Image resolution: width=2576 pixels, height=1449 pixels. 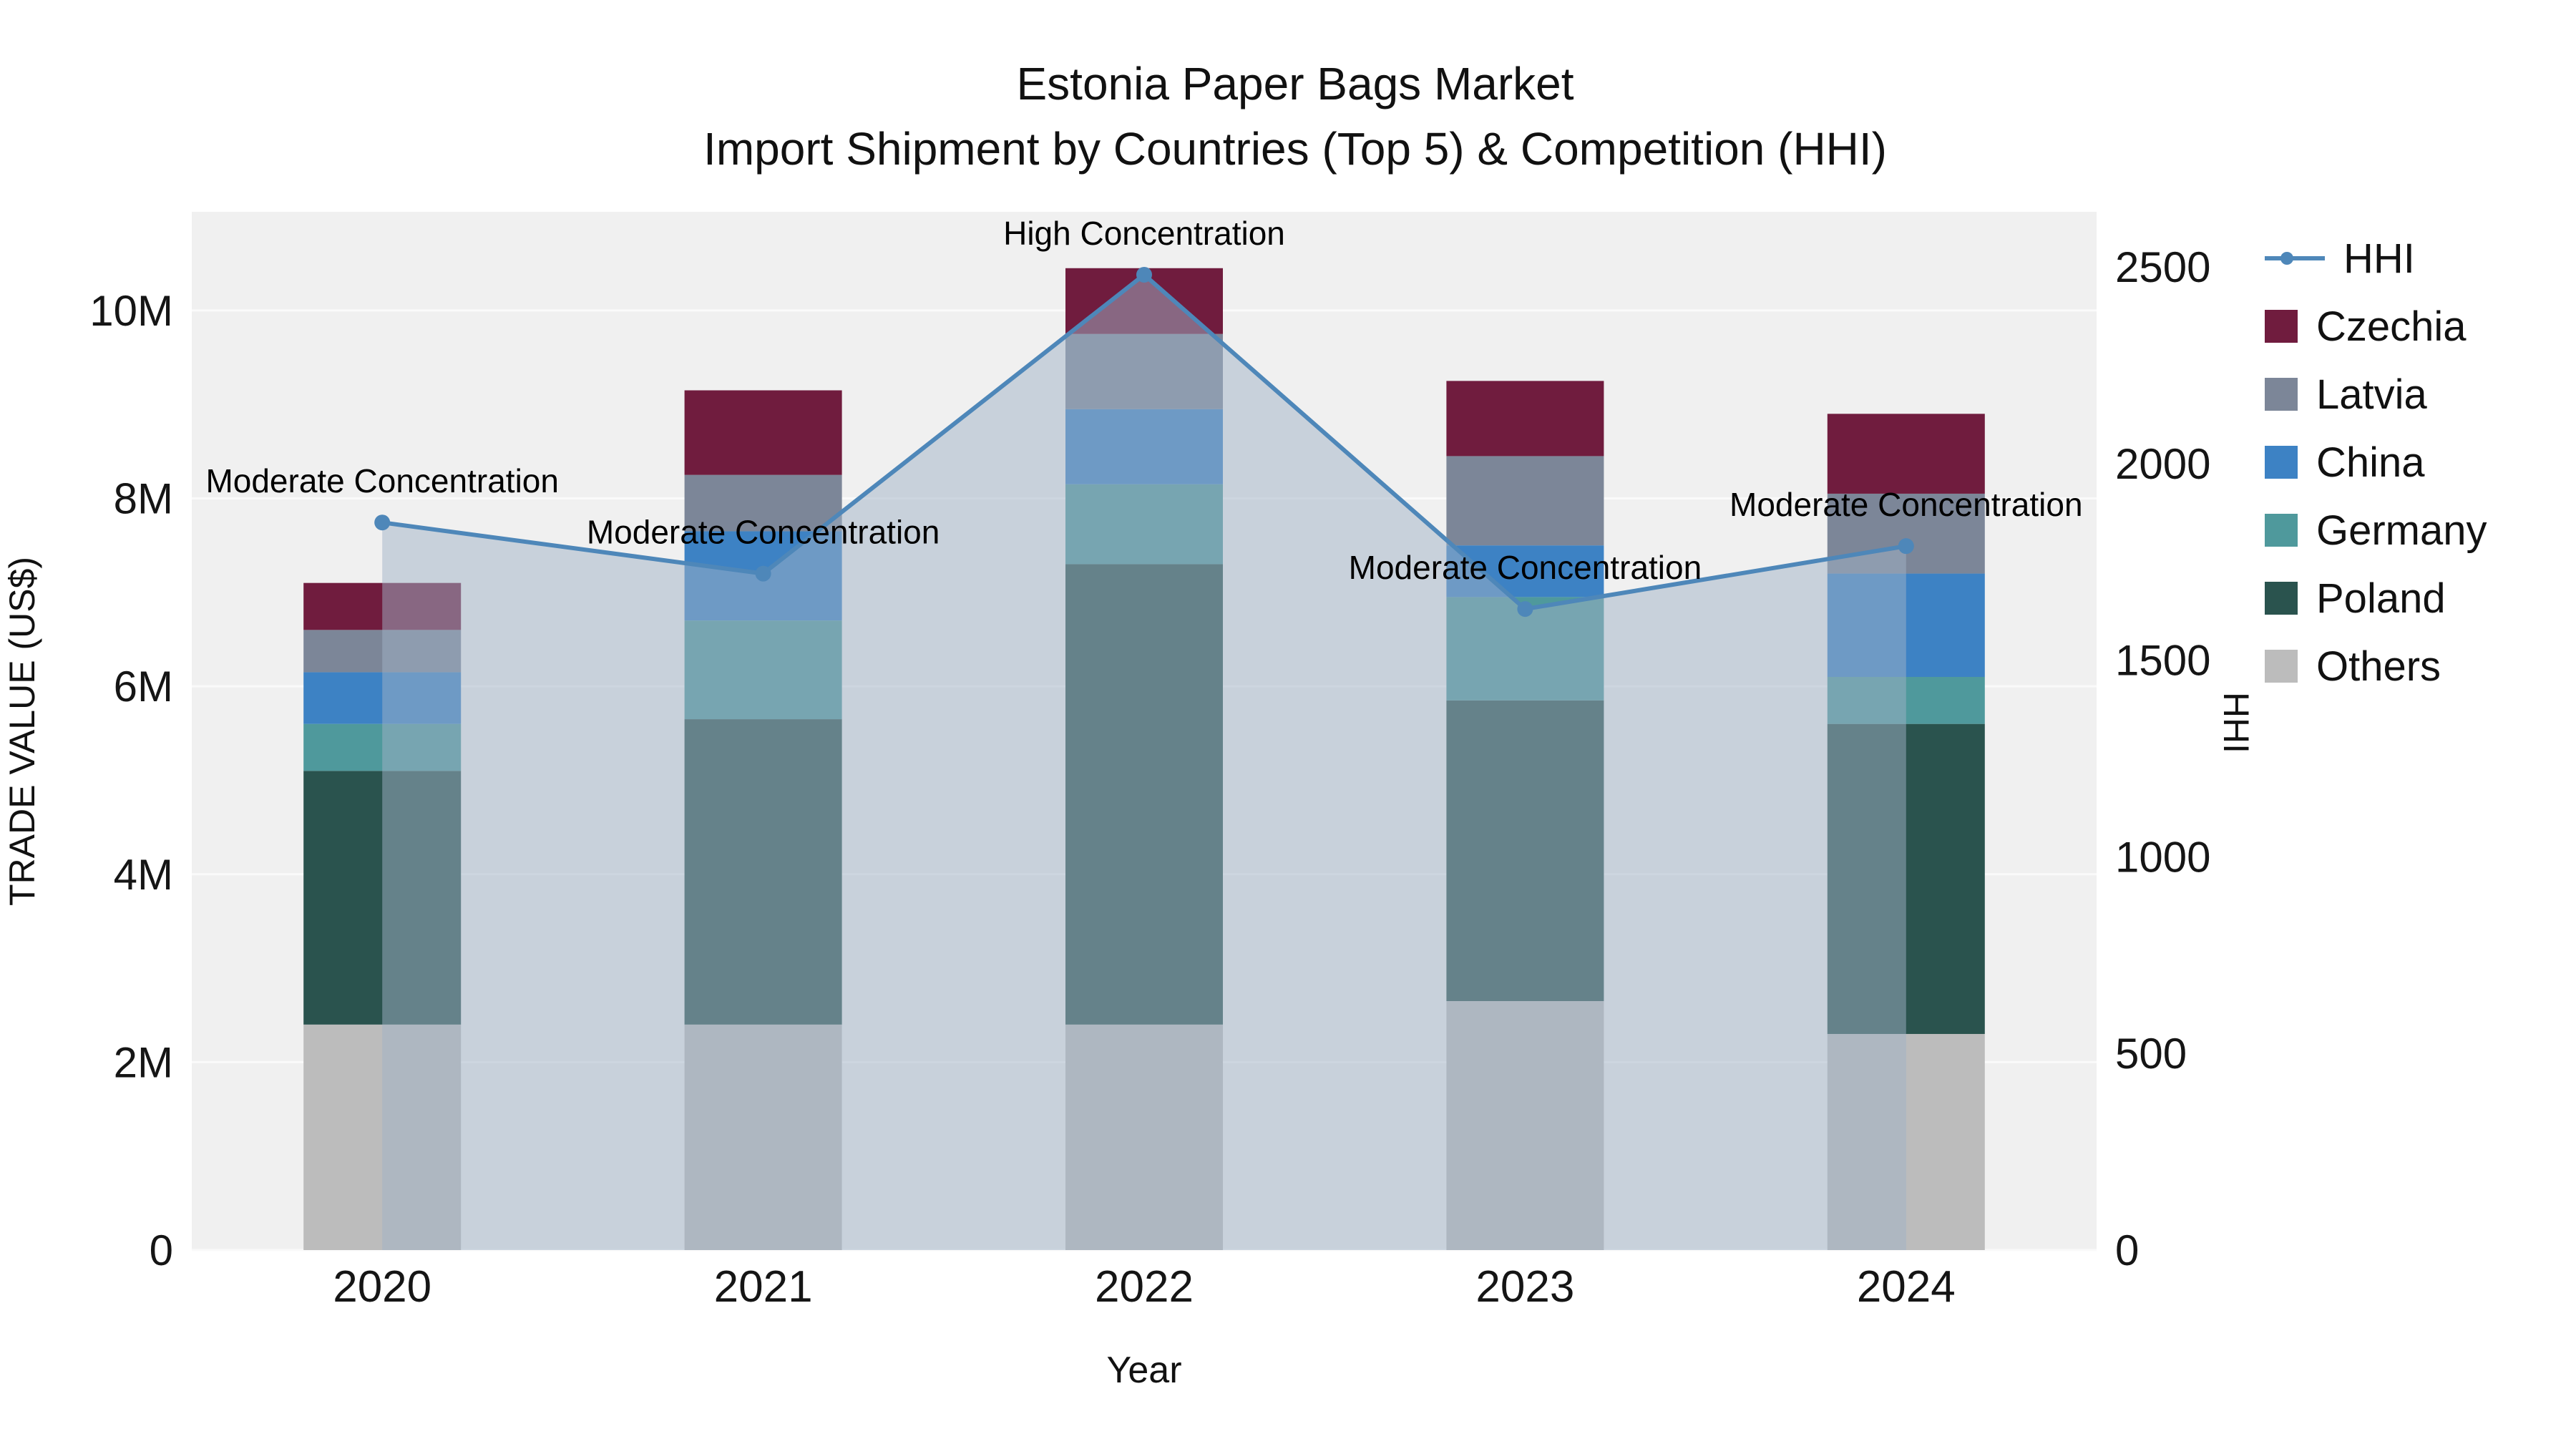 What do you see at coordinates (143, 499) in the screenshot?
I see `y-left-tick-8M: 8M` at bounding box center [143, 499].